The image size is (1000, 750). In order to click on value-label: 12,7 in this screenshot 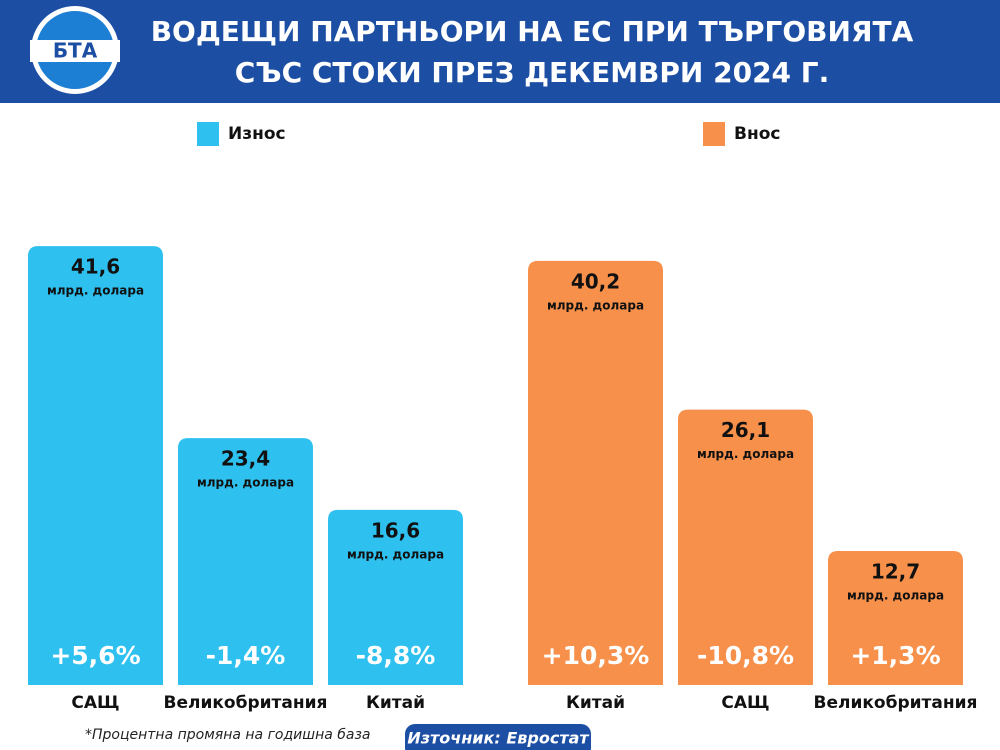, I will do `click(895, 572)`.